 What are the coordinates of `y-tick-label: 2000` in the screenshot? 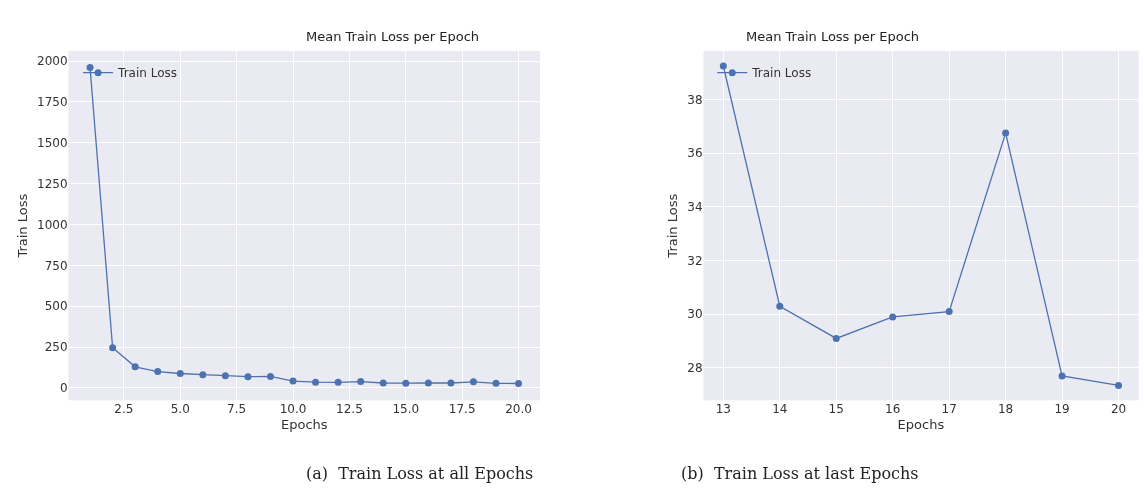 It's located at (52, 61).